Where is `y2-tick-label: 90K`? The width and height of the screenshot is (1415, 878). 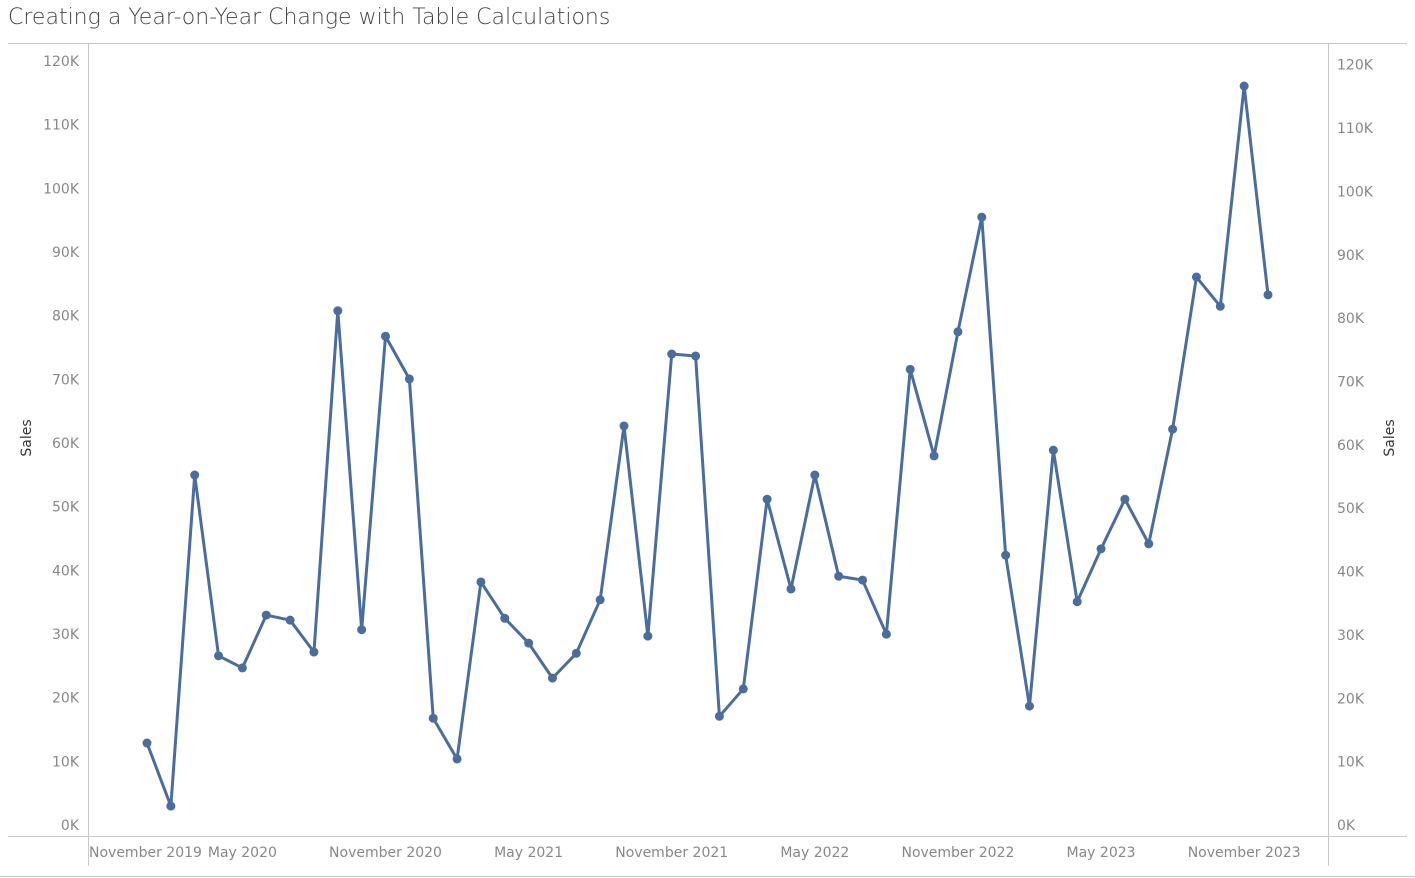 y2-tick-label: 90K is located at coordinates (1351, 256).